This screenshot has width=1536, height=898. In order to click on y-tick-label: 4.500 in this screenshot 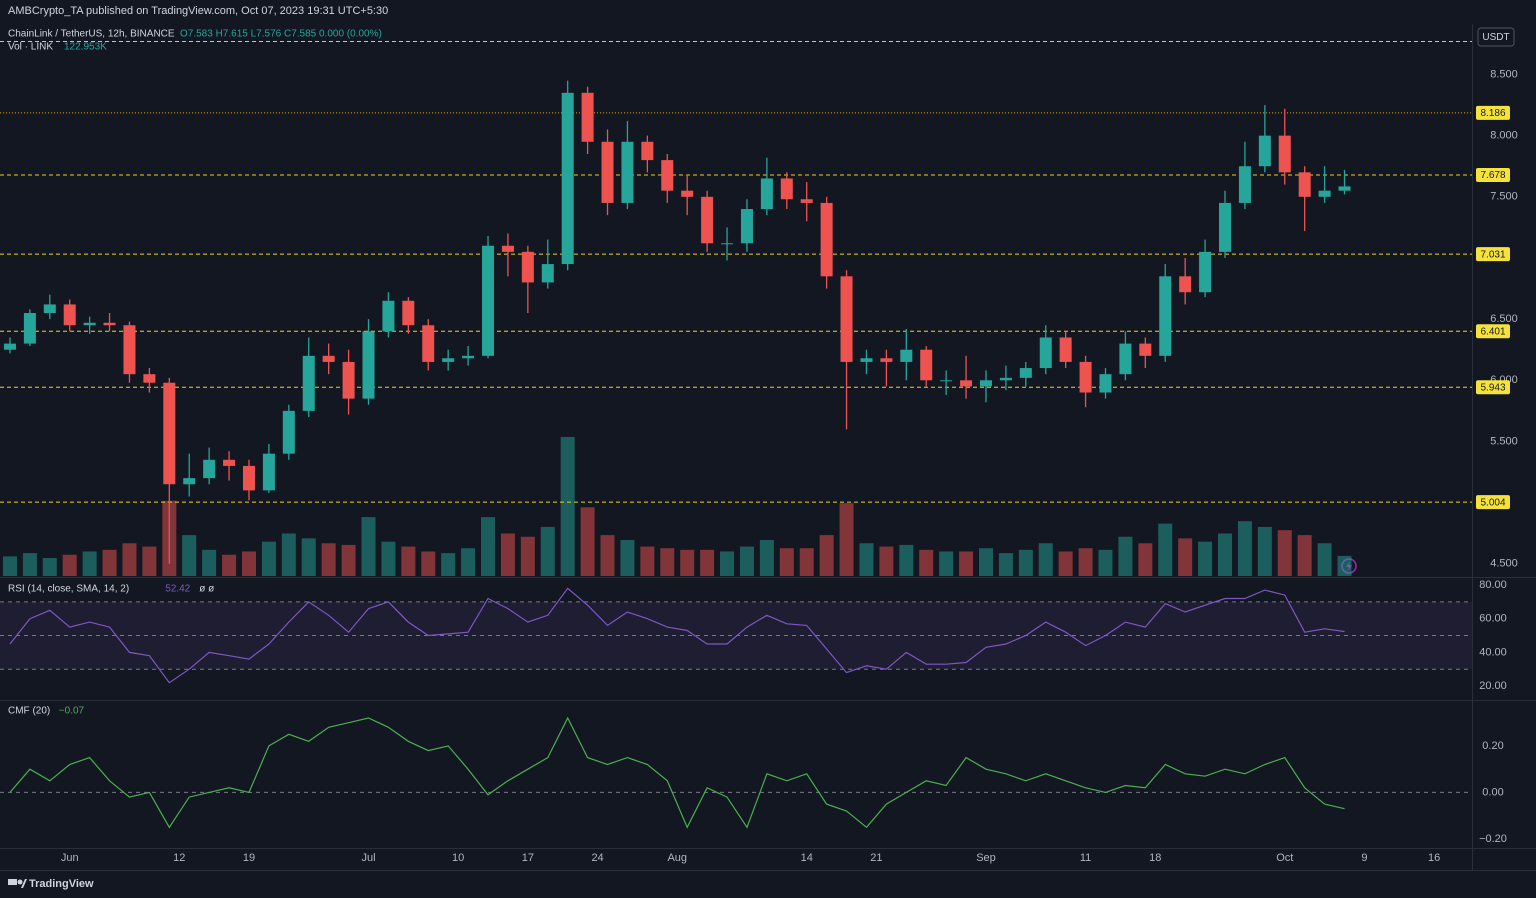, I will do `click(1504, 564)`.